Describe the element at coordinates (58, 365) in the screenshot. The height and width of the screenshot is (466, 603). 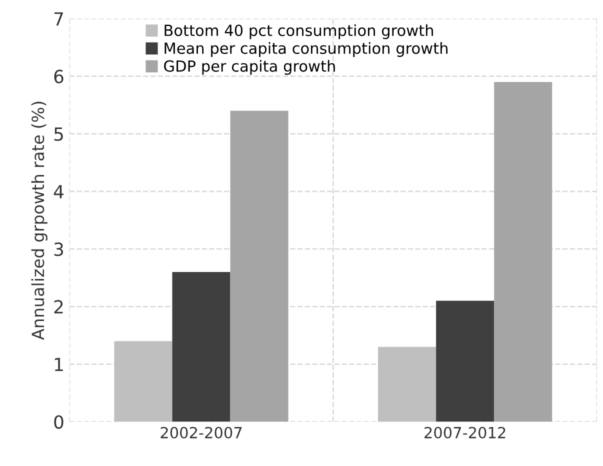
I see `y-tick-label: 1` at that location.